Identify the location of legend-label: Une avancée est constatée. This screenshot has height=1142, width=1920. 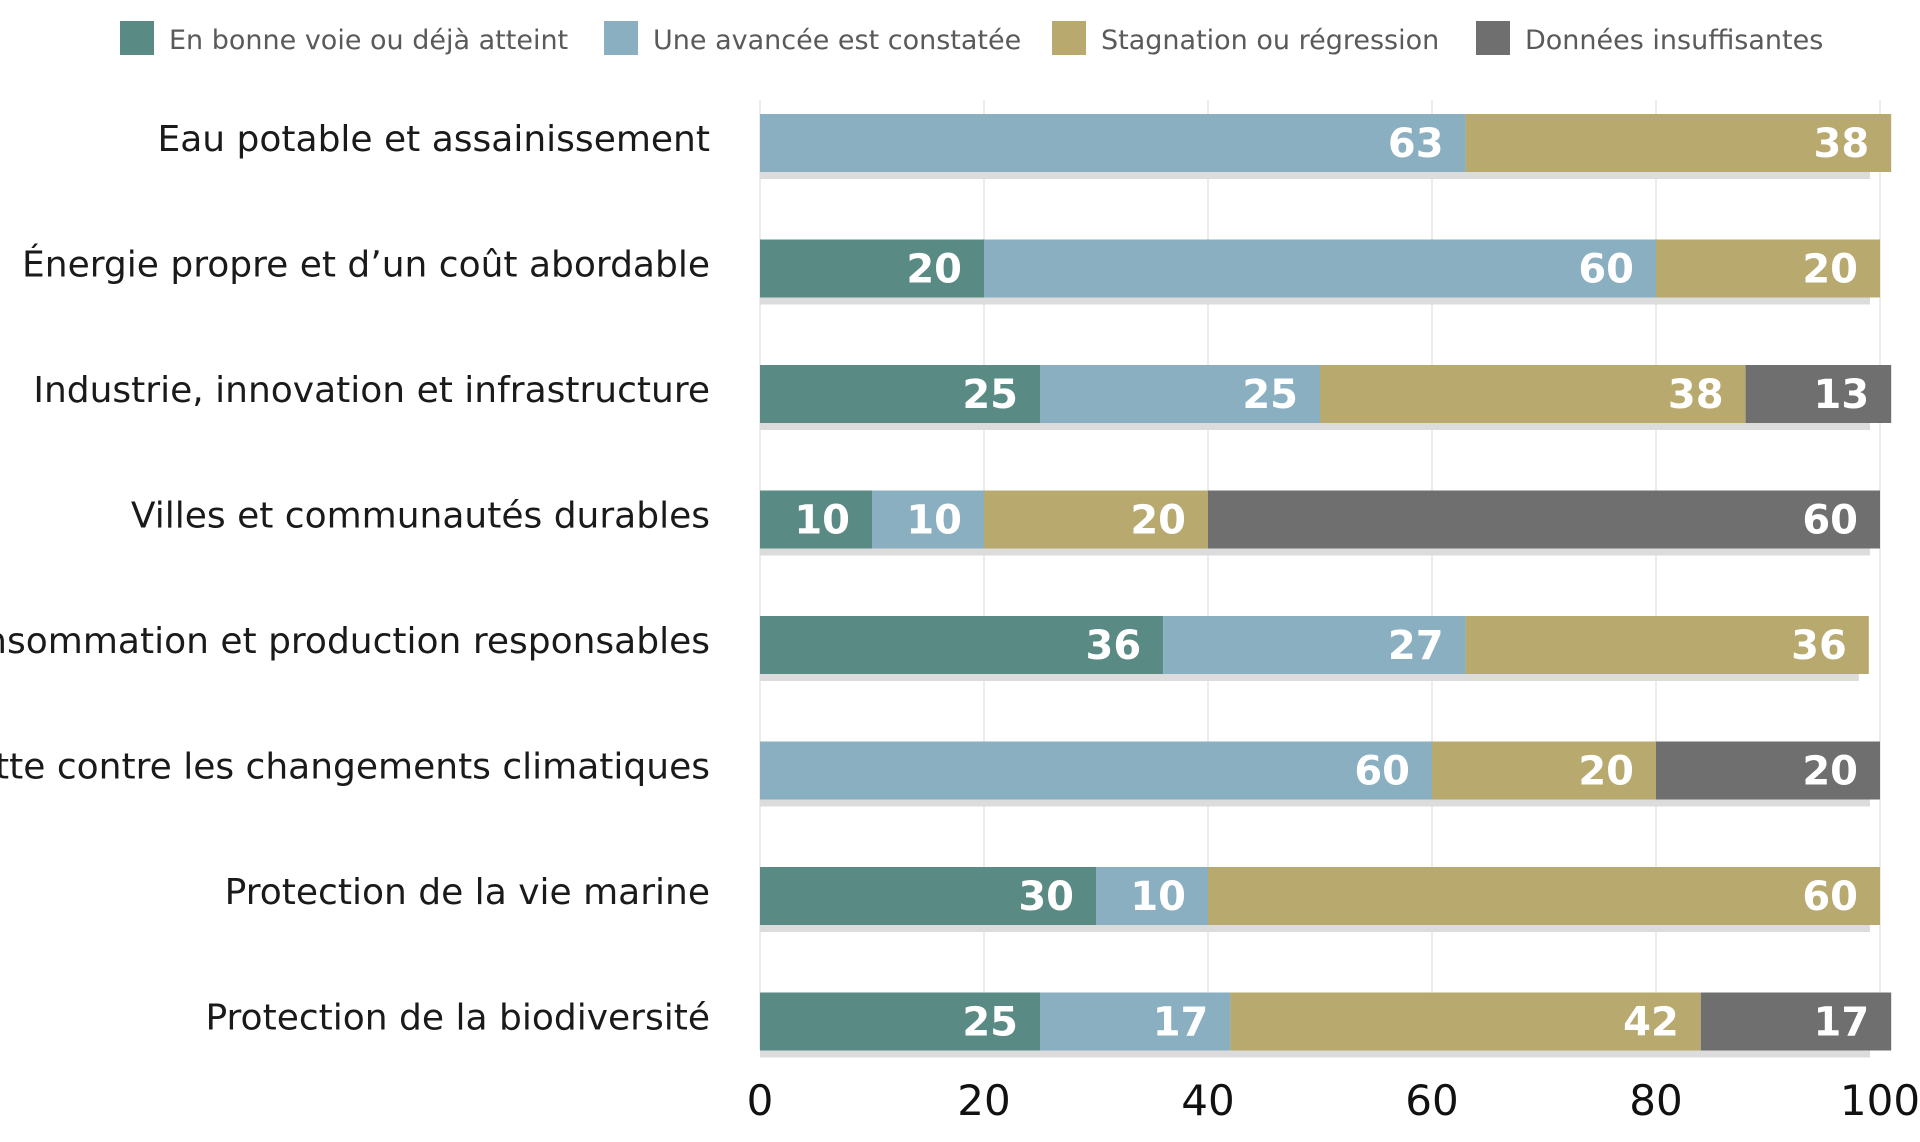
(837, 40).